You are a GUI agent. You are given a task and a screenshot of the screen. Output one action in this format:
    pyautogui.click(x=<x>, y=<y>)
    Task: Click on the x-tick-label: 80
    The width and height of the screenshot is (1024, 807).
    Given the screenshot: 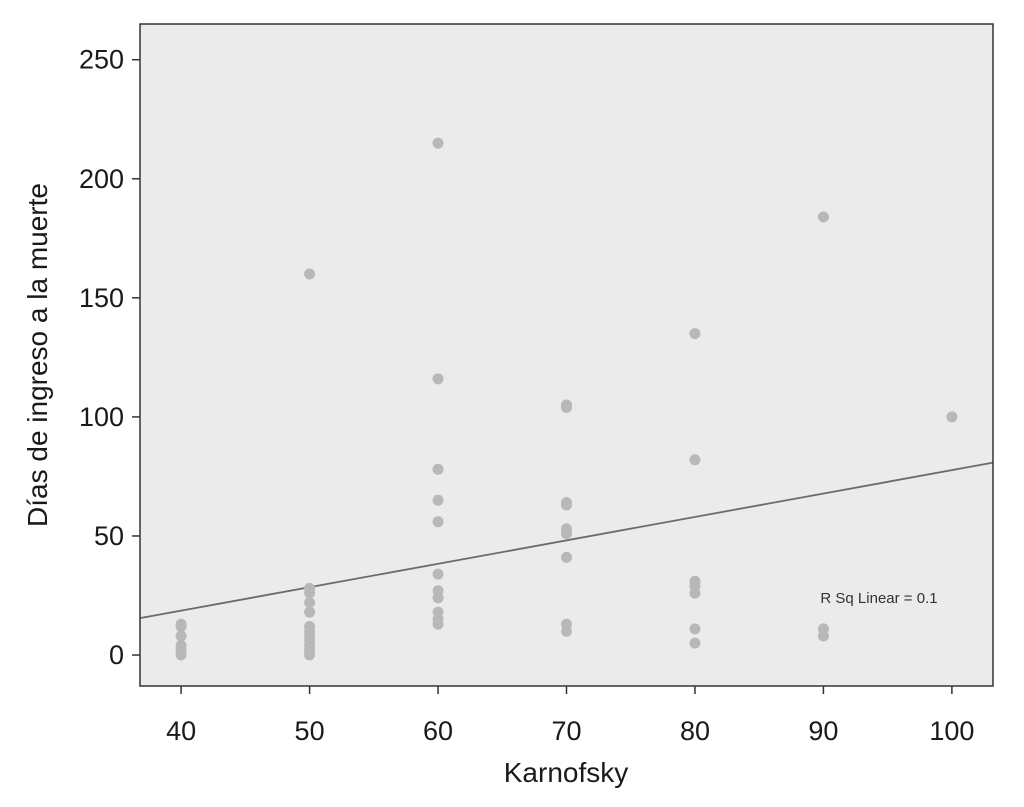 What is the action you would take?
    pyautogui.click(x=695, y=731)
    